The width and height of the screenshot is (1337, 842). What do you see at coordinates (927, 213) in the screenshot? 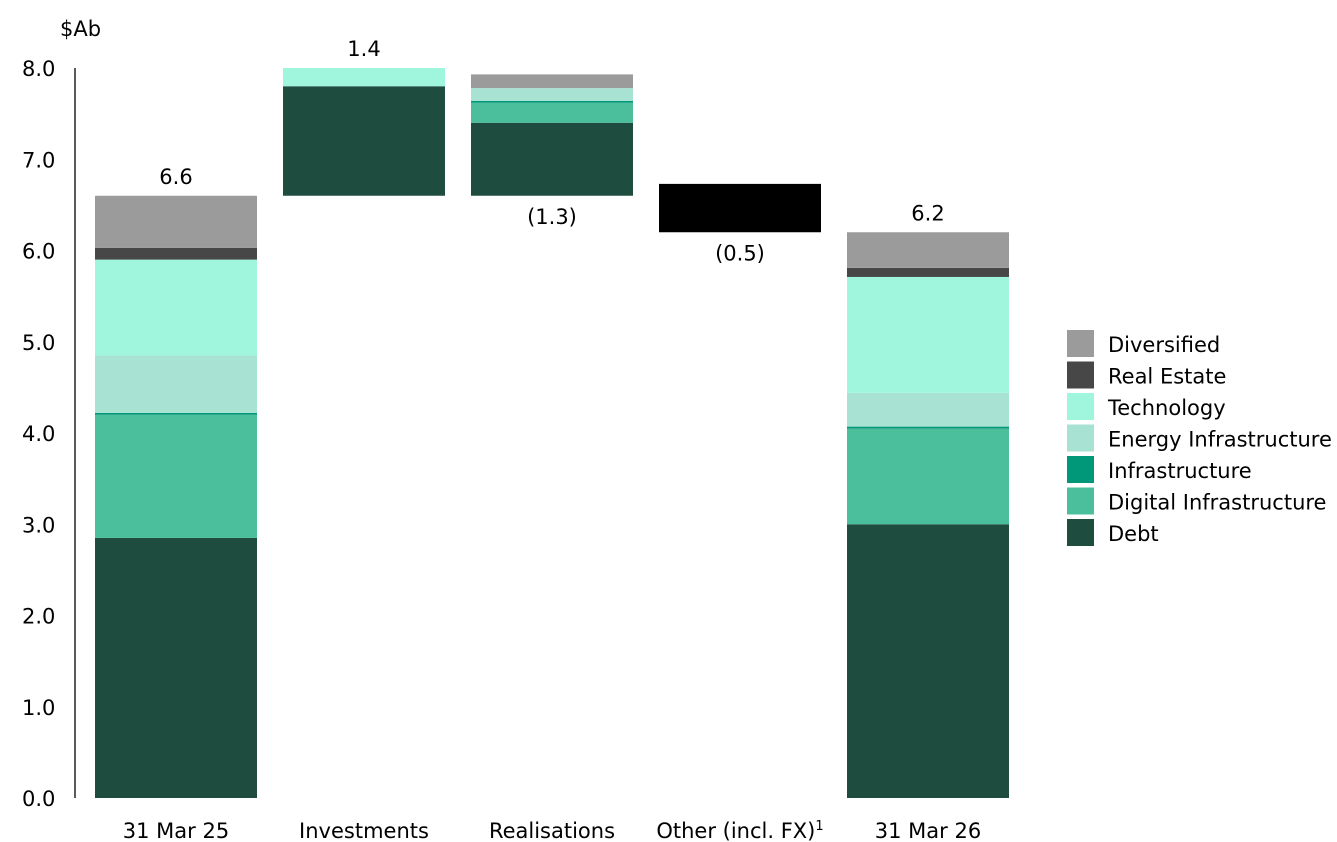
I see `total-label: 6.2` at bounding box center [927, 213].